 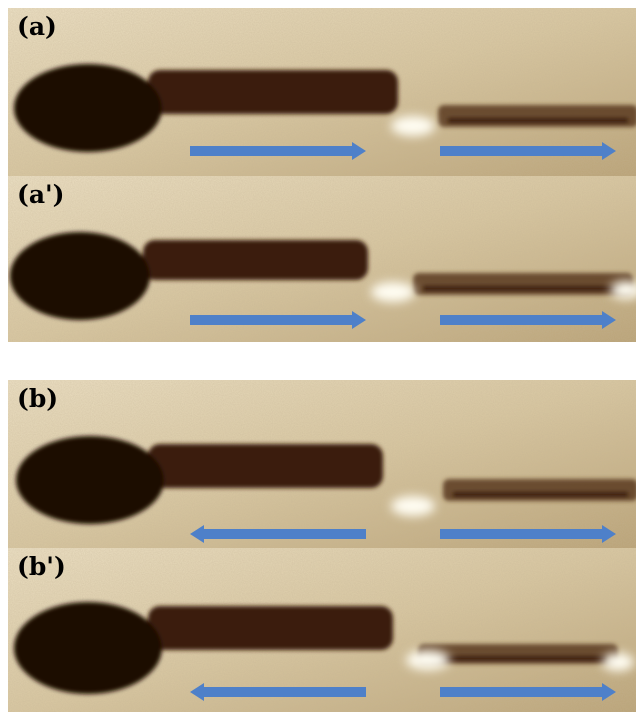 What do you see at coordinates (37, 26) in the screenshot?
I see `panel-label-a: (a)` at bounding box center [37, 26].